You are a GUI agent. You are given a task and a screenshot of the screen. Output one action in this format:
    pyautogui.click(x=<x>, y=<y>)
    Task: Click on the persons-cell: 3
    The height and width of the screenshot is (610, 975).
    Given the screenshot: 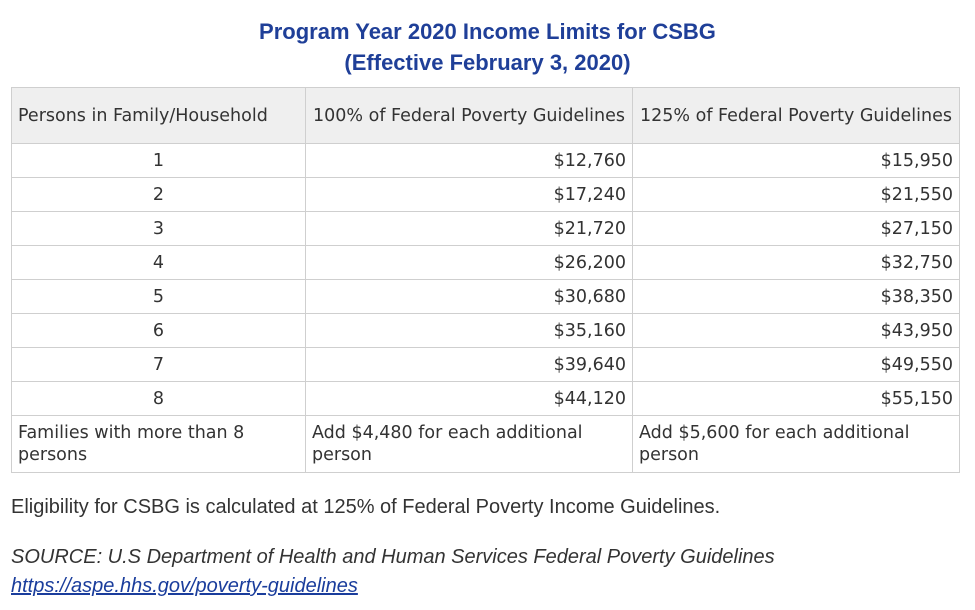 What is the action you would take?
    pyautogui.click(x=158, y=228)
    